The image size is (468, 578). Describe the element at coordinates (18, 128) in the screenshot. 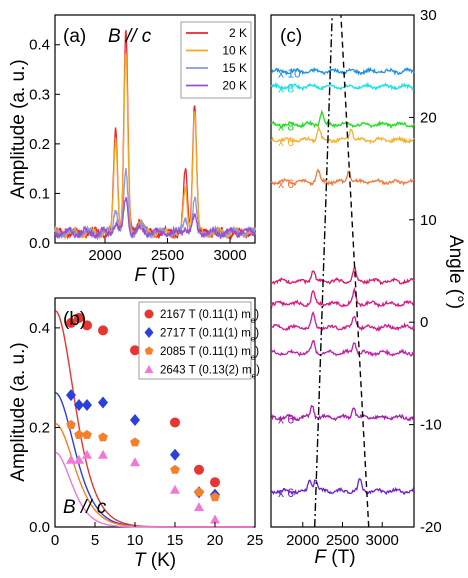

I see `panel-a-ylabel: Amplitude (a. u.)` at that location.